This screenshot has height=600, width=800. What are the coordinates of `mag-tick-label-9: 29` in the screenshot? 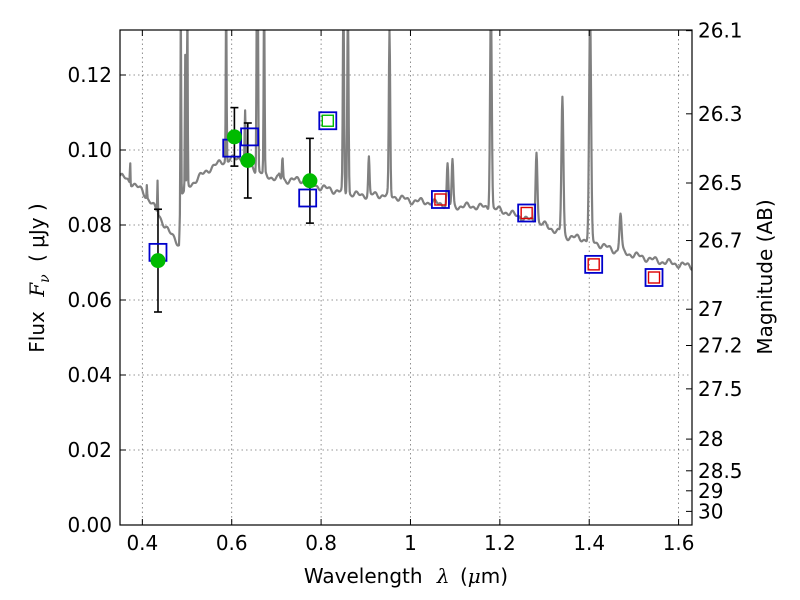 It's located at (710, 491).